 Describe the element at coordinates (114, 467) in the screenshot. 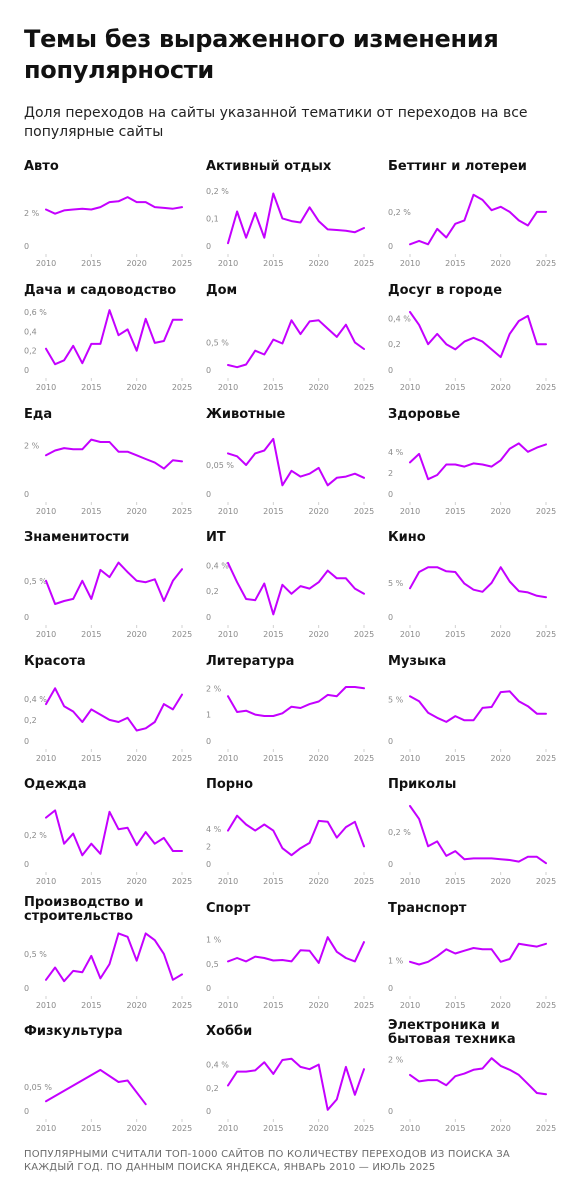

I see `chart-panel: Еда 0 2 % 2010 2015 2020 2025` at that location.